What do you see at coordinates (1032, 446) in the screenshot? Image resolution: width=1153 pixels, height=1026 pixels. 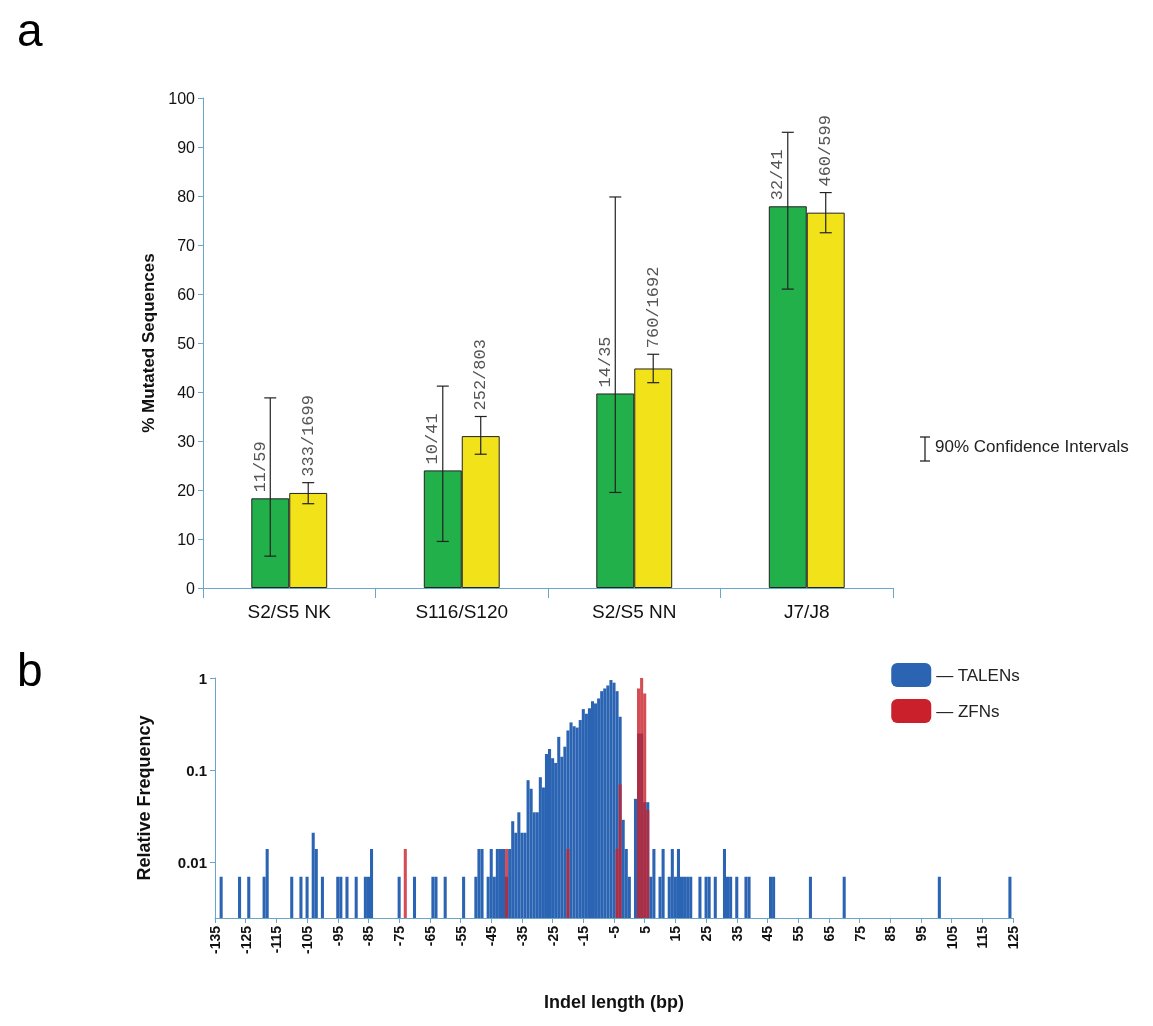 I see `text: 90% Confidence Intervals` at bounding box center [1032, 446].